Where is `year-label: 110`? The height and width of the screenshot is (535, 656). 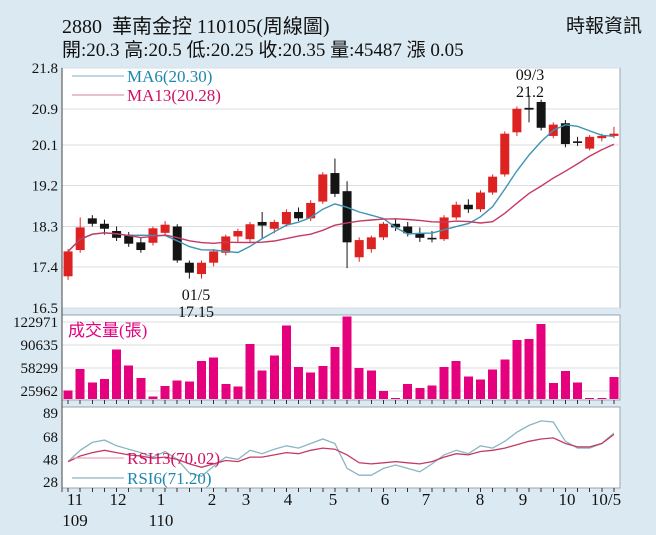 year-label: 110 is located at coordinates (161, 520).